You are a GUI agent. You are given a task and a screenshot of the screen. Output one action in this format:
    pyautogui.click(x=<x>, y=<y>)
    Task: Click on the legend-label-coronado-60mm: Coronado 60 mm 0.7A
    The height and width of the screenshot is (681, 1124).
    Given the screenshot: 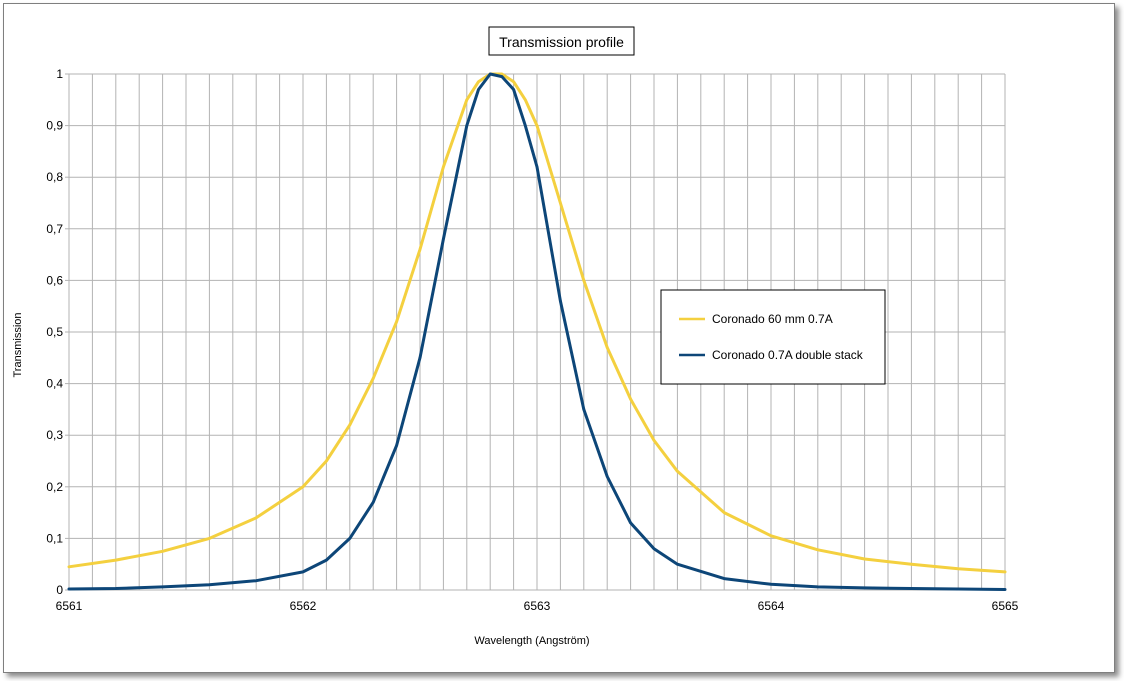 What is the action you would take?
    pyautogui.click(x=772, y=319)
    